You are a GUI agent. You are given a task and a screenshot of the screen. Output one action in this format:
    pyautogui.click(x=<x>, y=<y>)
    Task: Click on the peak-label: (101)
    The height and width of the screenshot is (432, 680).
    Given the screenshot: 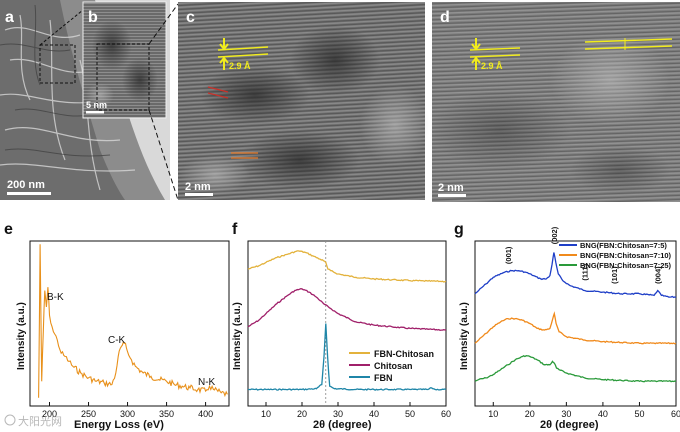 What is the action you would take?
    pyautogui.click(x=614, y=275)
    